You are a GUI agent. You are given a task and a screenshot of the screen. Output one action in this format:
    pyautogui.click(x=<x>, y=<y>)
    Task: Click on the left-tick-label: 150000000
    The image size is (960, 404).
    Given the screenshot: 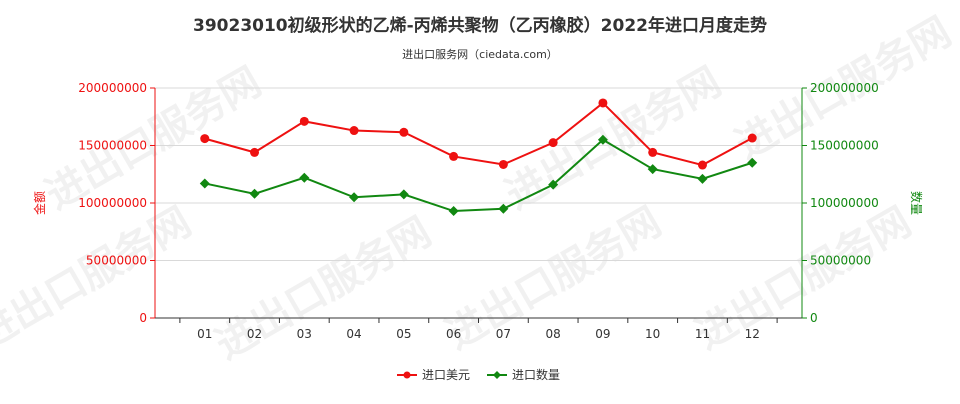 What is the action you would take?
    pyautogui.click(x=112, y=146)
    